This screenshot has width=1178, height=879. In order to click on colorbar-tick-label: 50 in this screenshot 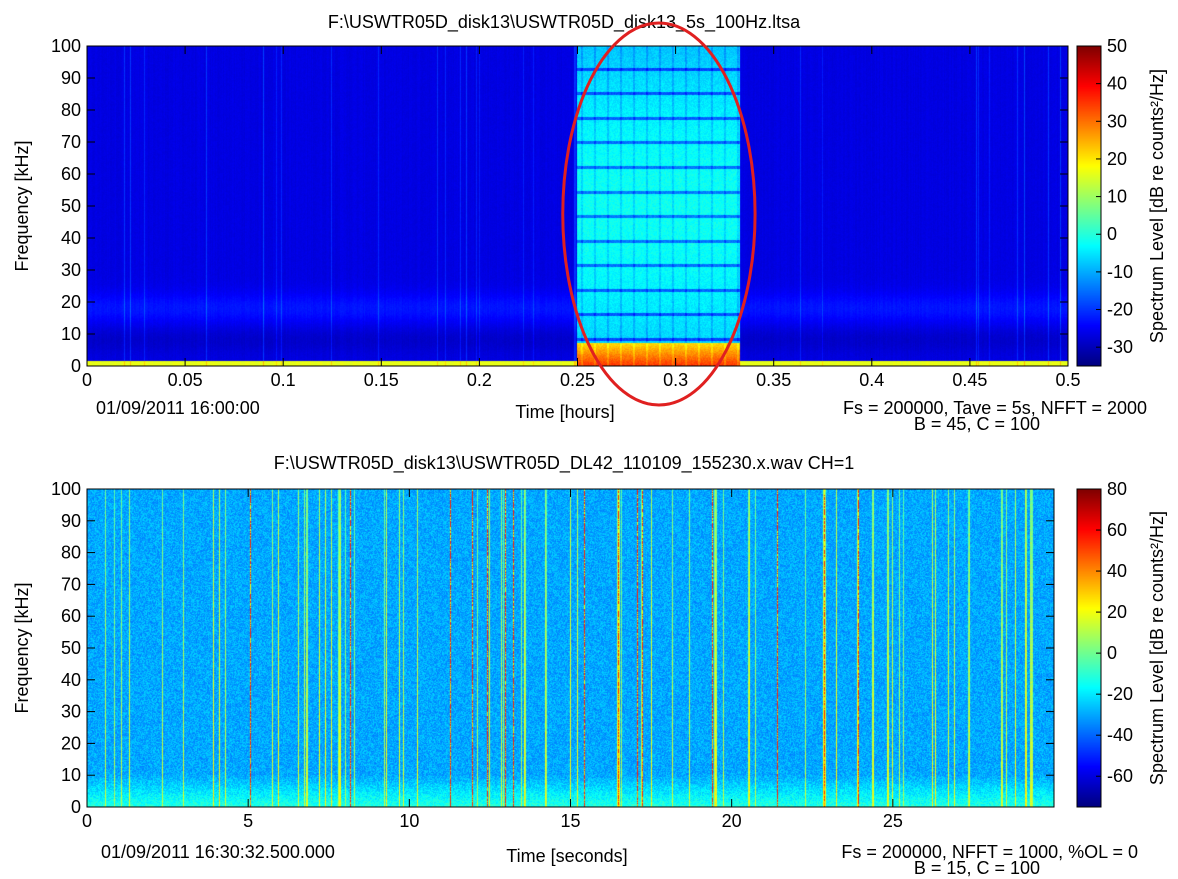, I will do `click(1117, 46)`.